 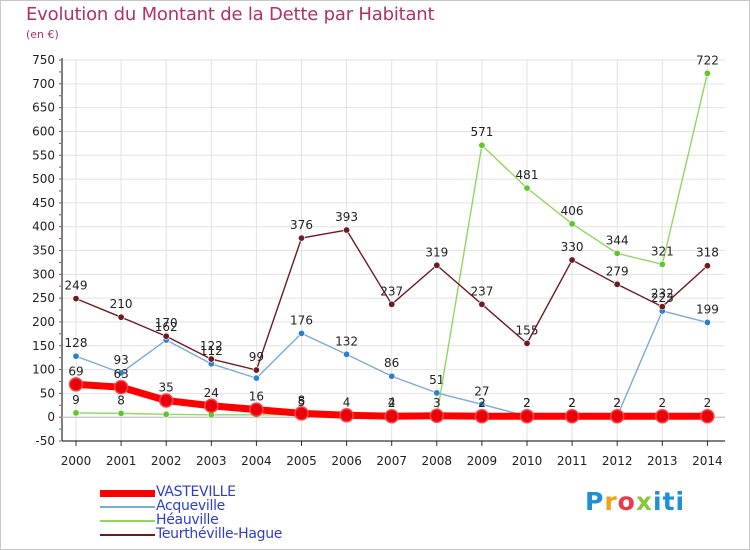 I want to click on data-label: 132, so click(x=346, y=341).